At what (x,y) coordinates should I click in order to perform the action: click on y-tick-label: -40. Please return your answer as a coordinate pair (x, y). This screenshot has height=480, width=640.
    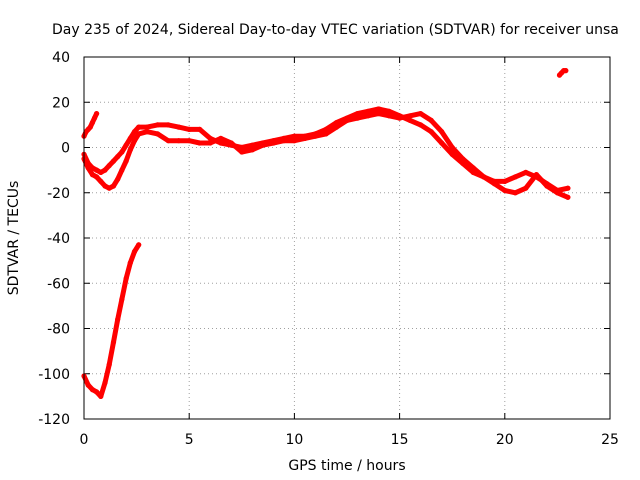
    Looking at the image, I should click on (58, 239).